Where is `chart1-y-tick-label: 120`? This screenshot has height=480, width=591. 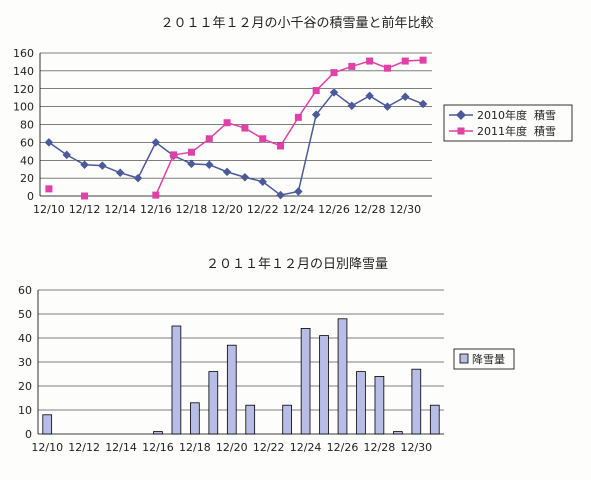
chart1-y-tick-label: 120 is located at coordinates (23, 89).